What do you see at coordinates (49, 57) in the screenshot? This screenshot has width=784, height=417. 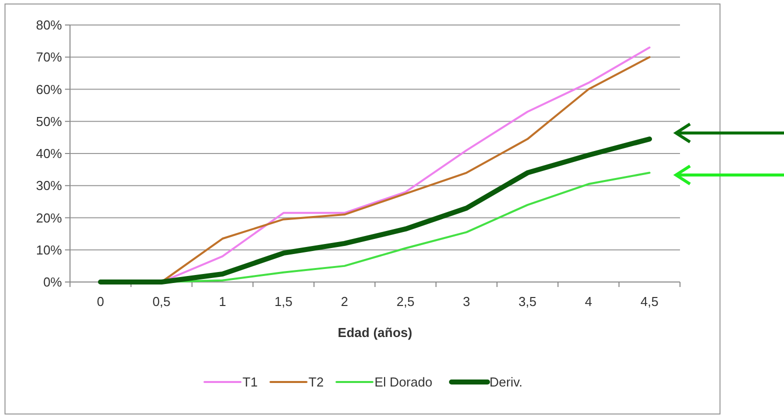 I see `y-tick-label: 70%` at bounding box center [49, 57].